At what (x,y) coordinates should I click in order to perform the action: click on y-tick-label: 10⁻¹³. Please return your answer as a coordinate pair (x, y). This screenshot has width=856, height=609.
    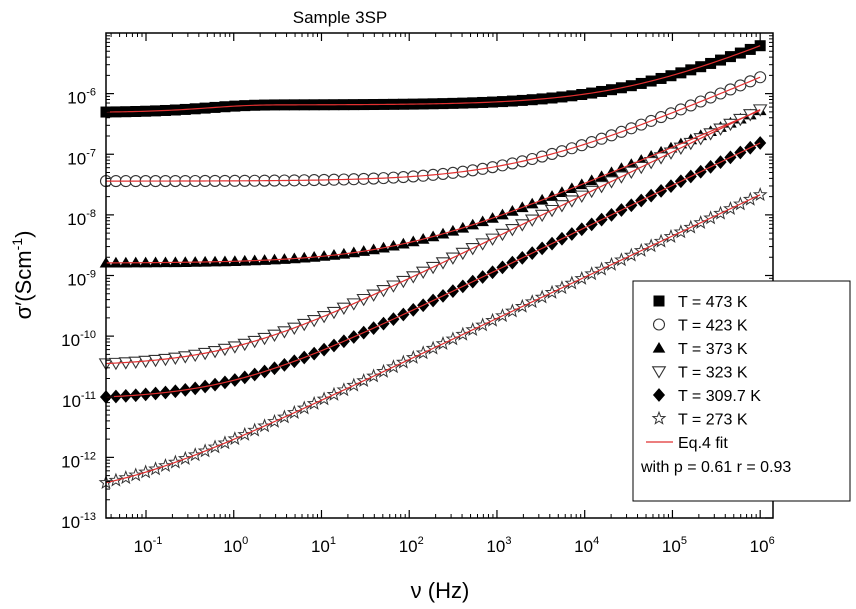
    Looking at the image, I should click on (78, 521).